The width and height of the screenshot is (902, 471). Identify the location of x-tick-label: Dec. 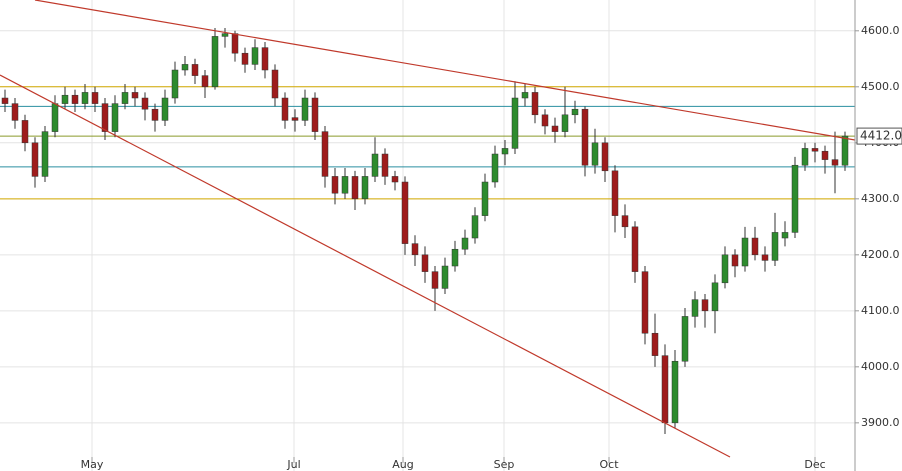
(814, 464).